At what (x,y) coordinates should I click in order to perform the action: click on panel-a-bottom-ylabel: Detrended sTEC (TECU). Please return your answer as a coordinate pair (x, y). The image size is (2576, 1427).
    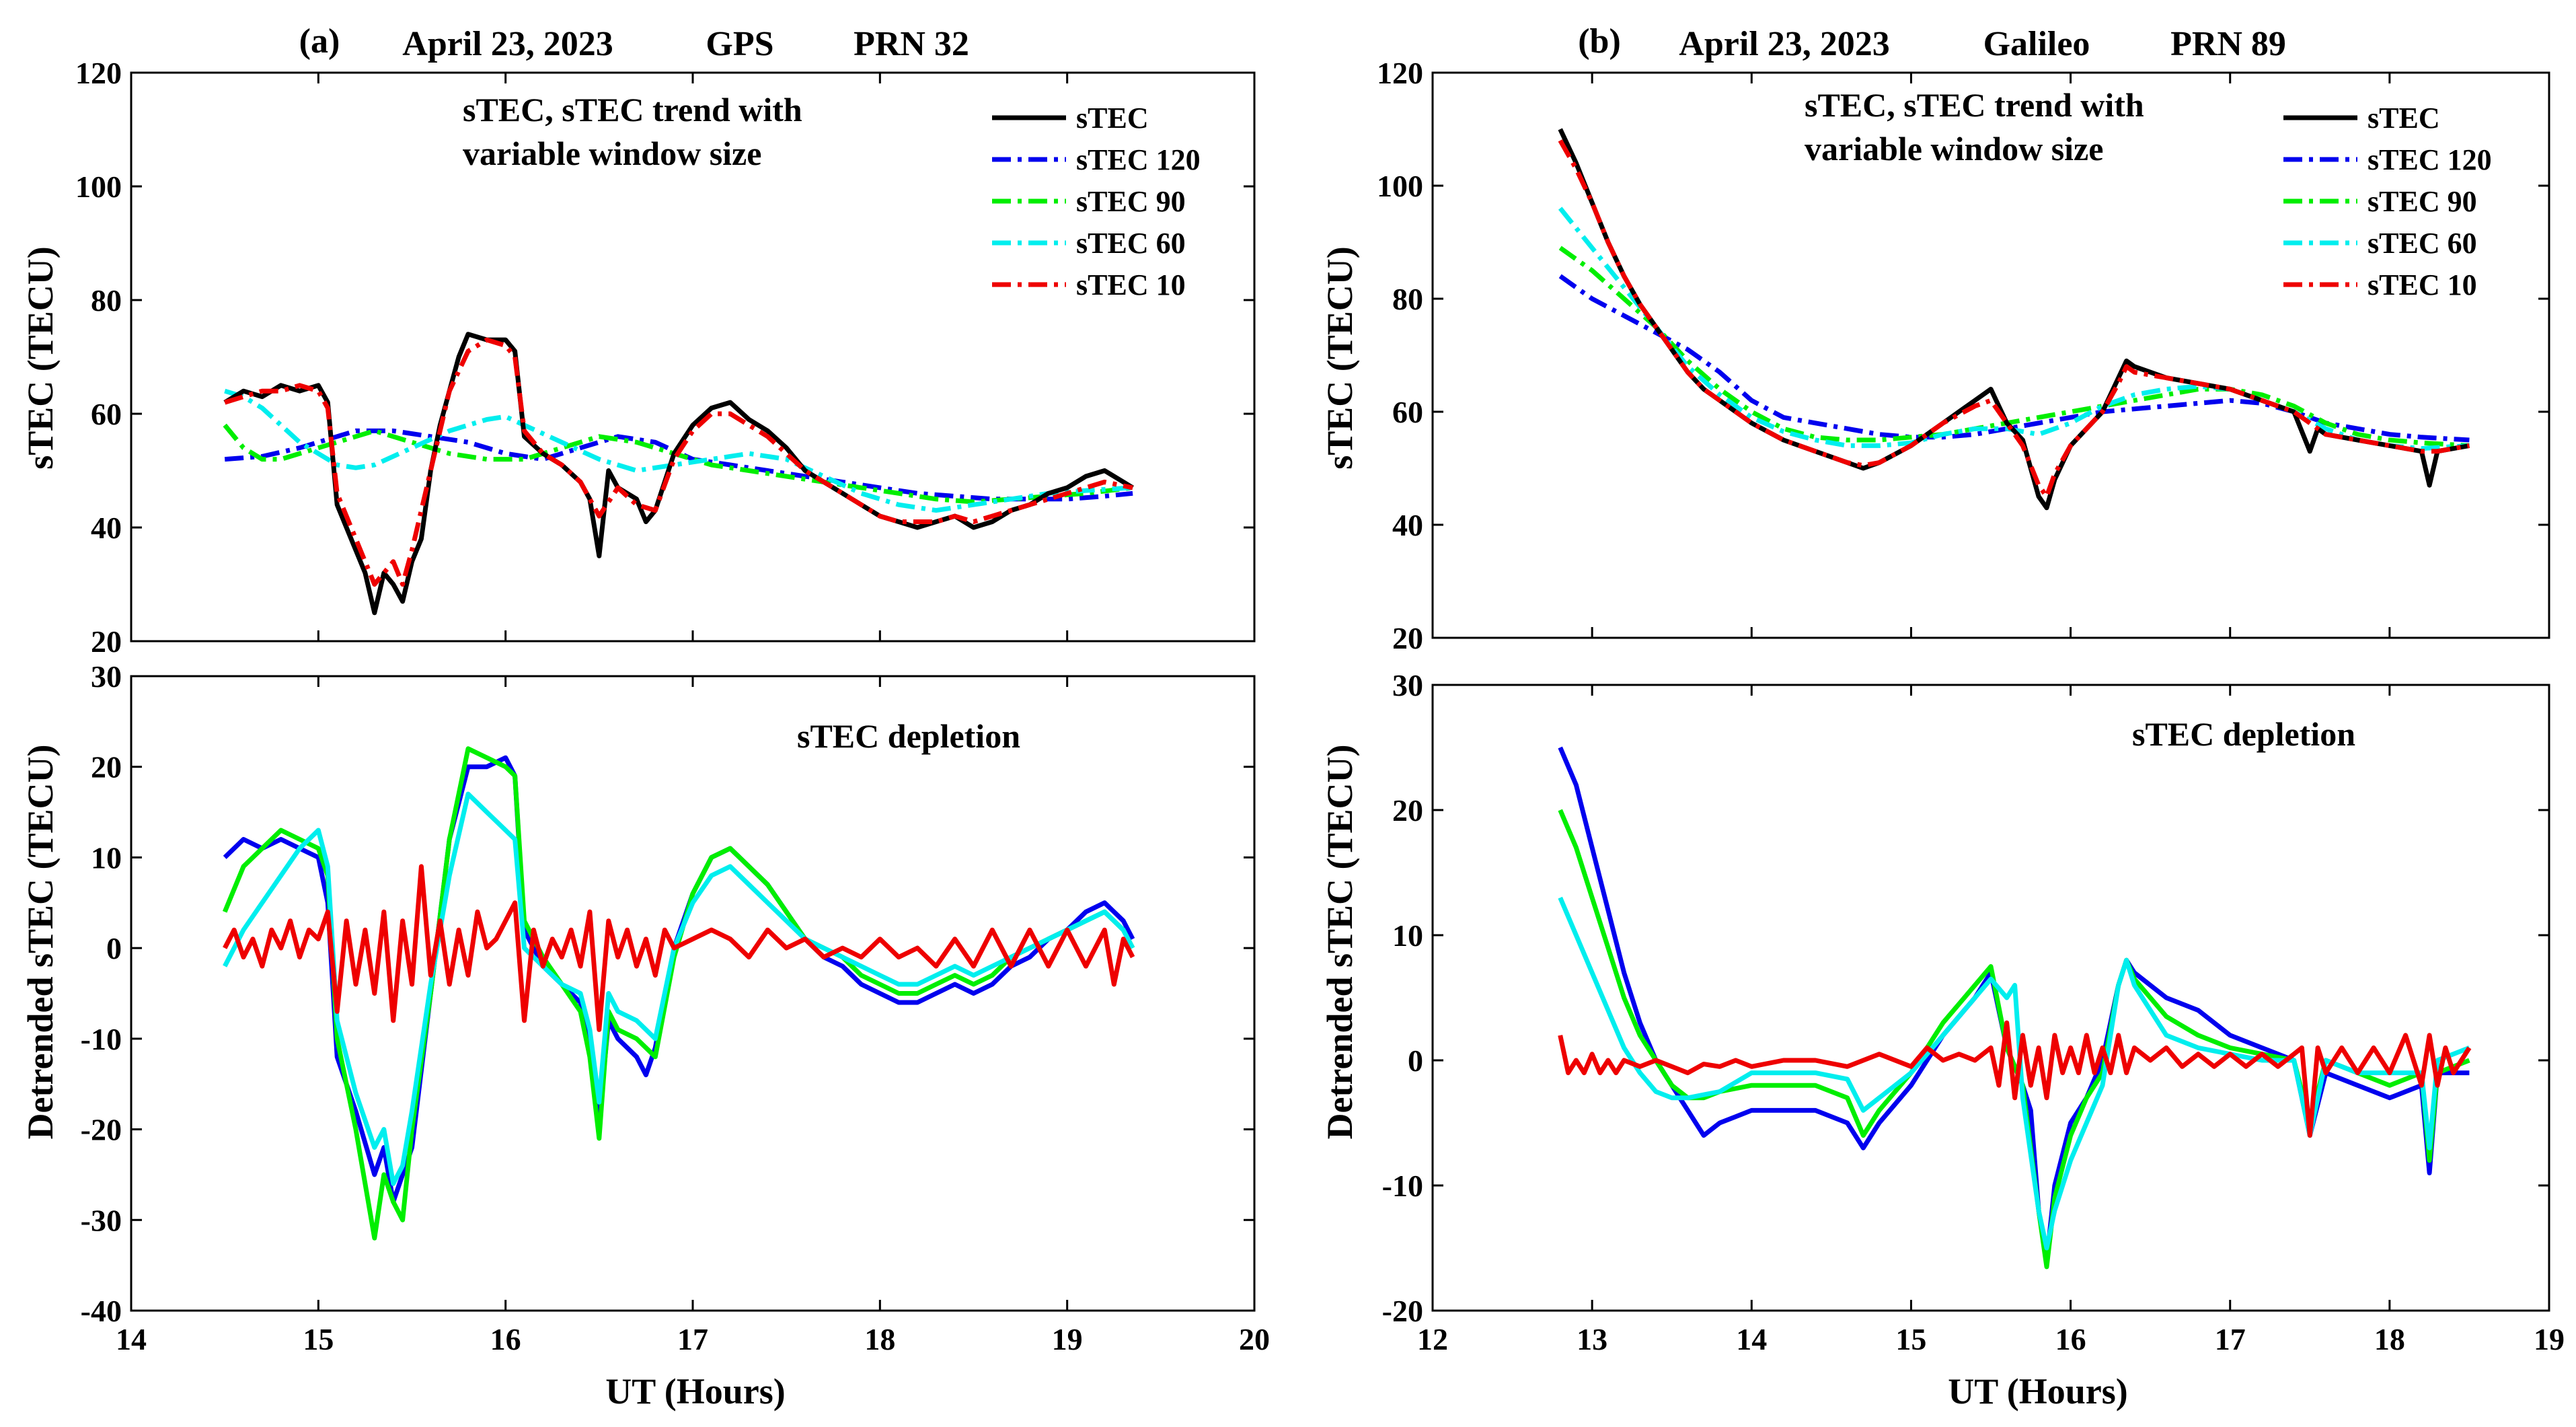
    Looking at the image, I should click on (40, 941).